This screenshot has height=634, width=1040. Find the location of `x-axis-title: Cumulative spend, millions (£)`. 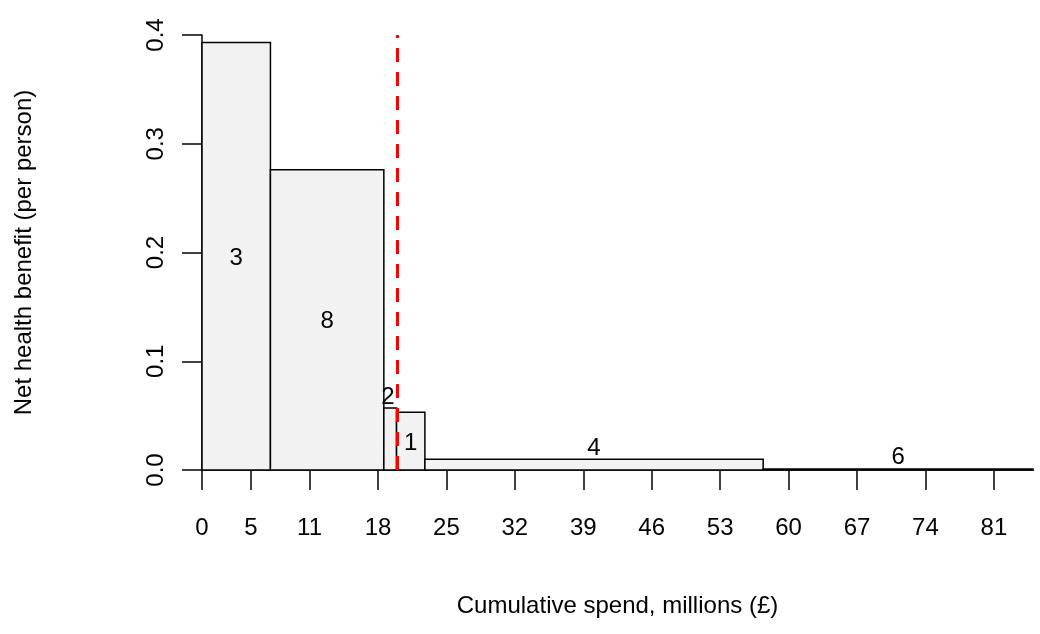

x-axis-title: Cumulative spend, millions (£) is located at coordinates (617, 604).